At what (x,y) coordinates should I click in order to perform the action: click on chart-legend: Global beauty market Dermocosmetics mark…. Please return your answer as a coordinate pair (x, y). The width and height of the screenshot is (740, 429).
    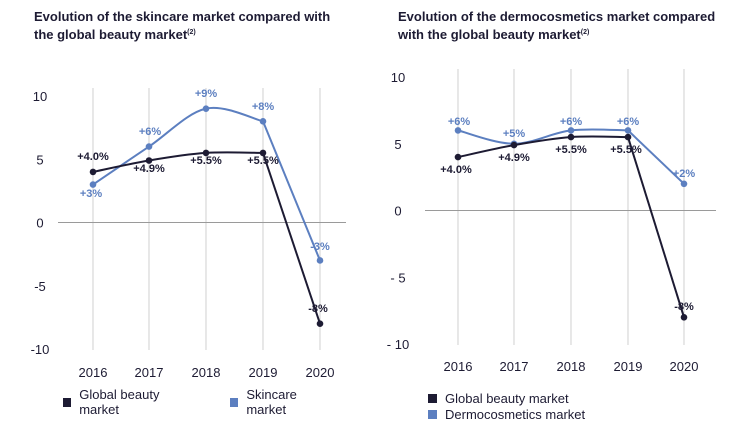
    Looking at the image, I should click on (506, 406).